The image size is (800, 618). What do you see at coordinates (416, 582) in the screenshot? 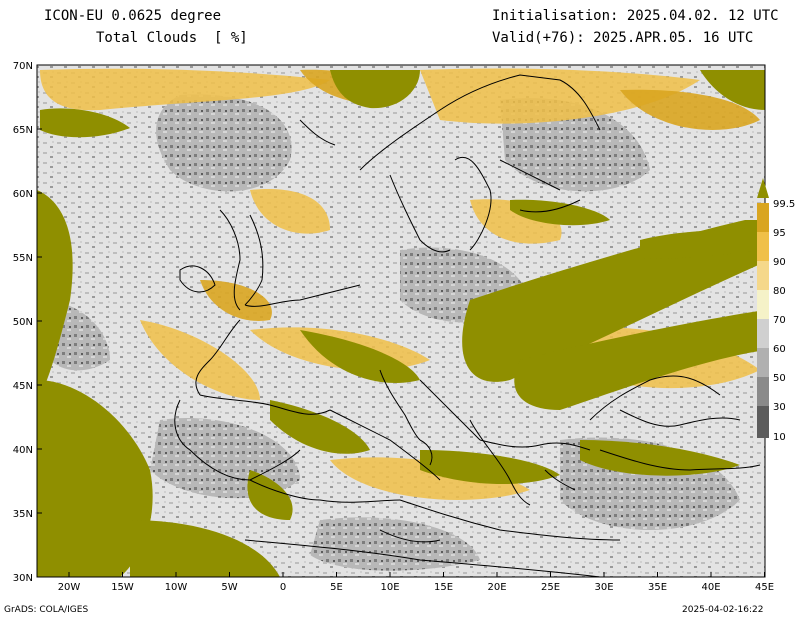
I see `longitude-axis: 20W 15W 10W 5W 0 5E 10E 15E 20E 25E 30E 35E 40E 45E` at bounding box center [416, 582].